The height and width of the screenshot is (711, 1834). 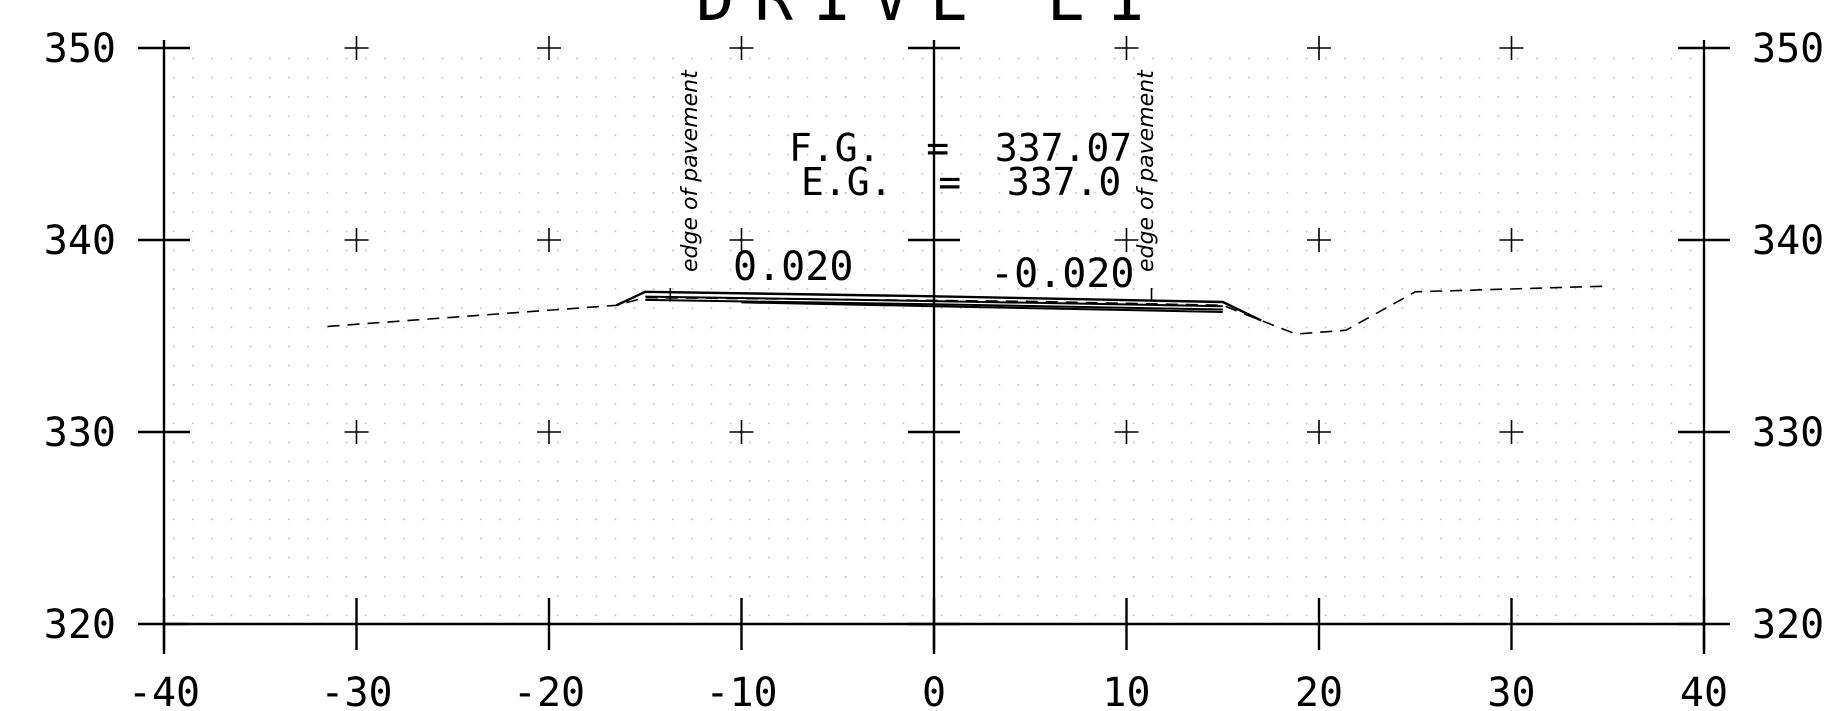 What do you see at coordinates (1146, 170) in the screenshot?
I see `edge-of-pavement-right-label: edge of pavement` at bounding box center [1146, 170].